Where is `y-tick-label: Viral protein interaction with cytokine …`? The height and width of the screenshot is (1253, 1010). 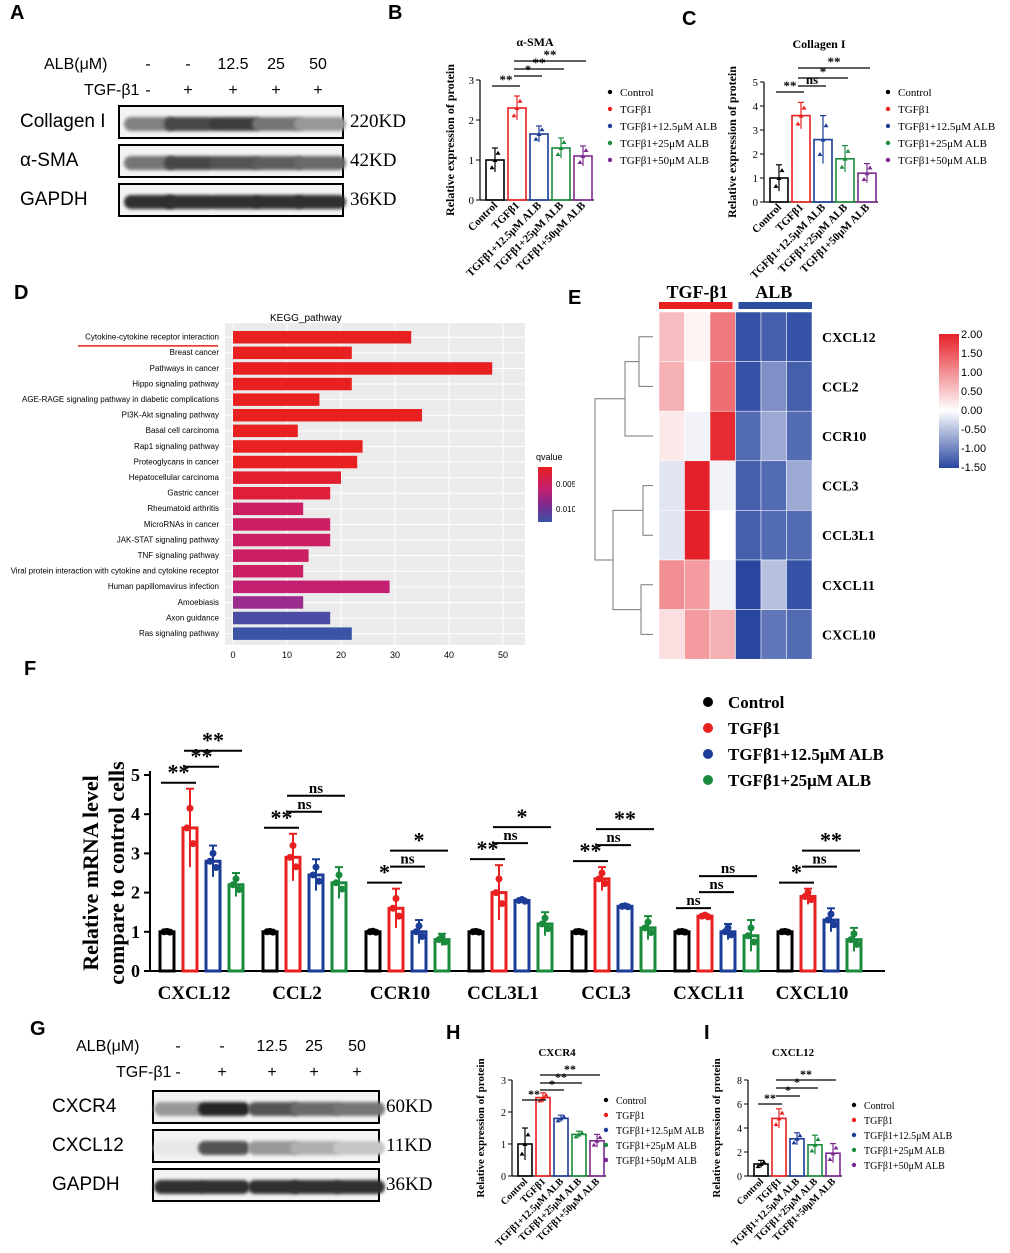
y-tick-label: Viral protein interaction with cytokine … is located at coordinates (115, 571).